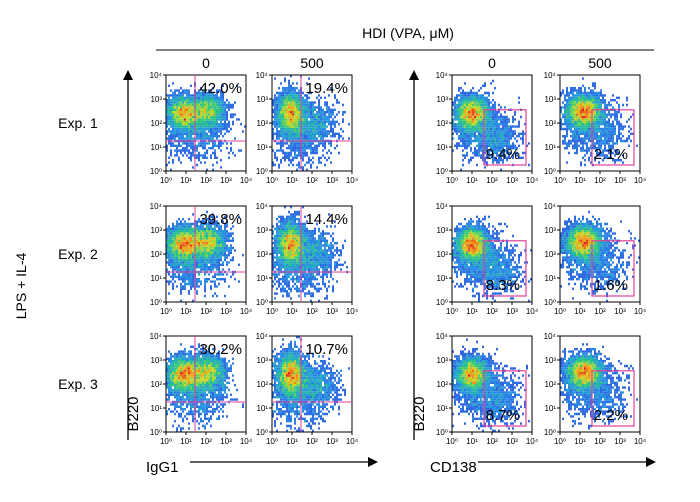 This screenshot has width=700, height=502. Describe the element at coordinates (206, 63) in the screenshot. I see `dose-label: 0` at that location.